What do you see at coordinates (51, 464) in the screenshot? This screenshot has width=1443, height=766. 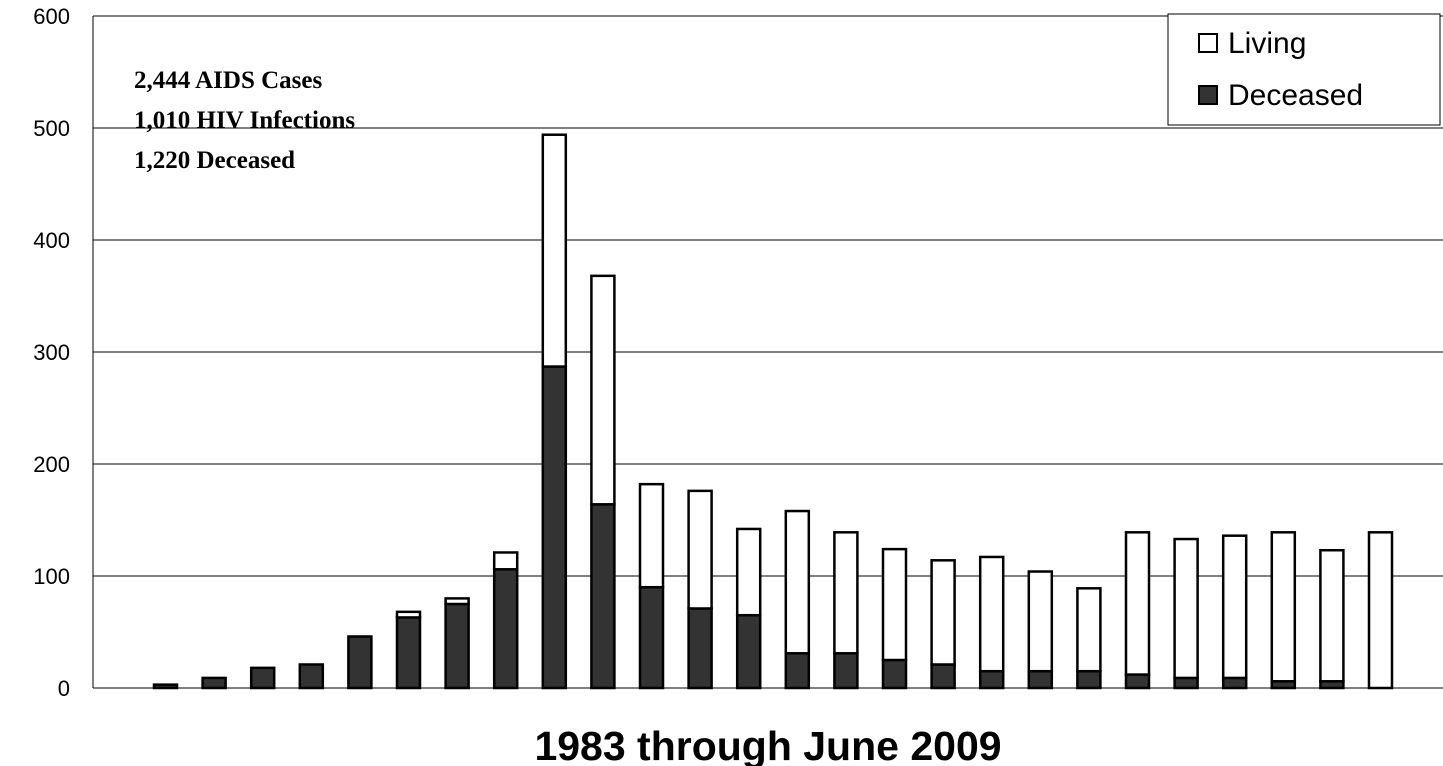 I see `y-tick-label: 200` at bounding box center [51, 464].